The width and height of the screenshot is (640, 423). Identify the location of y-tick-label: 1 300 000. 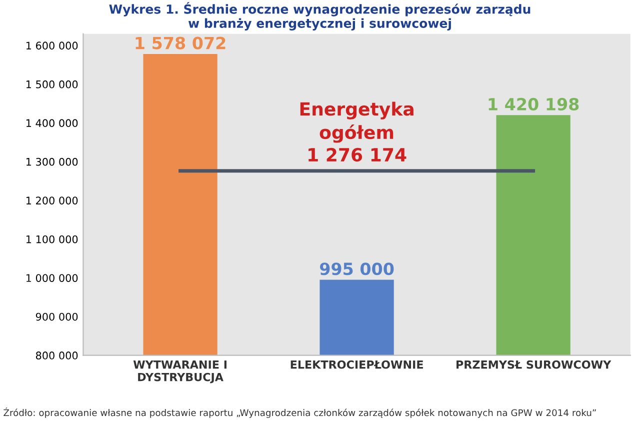
(52, 162).